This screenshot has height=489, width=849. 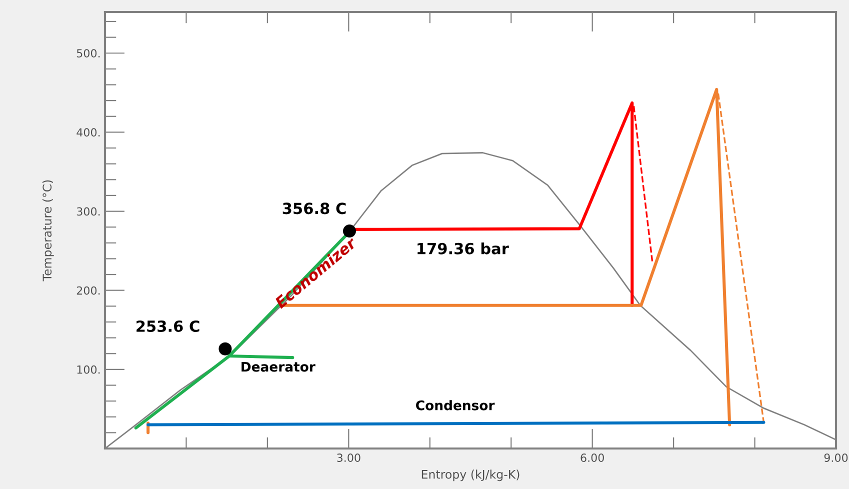 I want to click on annotation: 356.8 C, so click(x=314, y=208).